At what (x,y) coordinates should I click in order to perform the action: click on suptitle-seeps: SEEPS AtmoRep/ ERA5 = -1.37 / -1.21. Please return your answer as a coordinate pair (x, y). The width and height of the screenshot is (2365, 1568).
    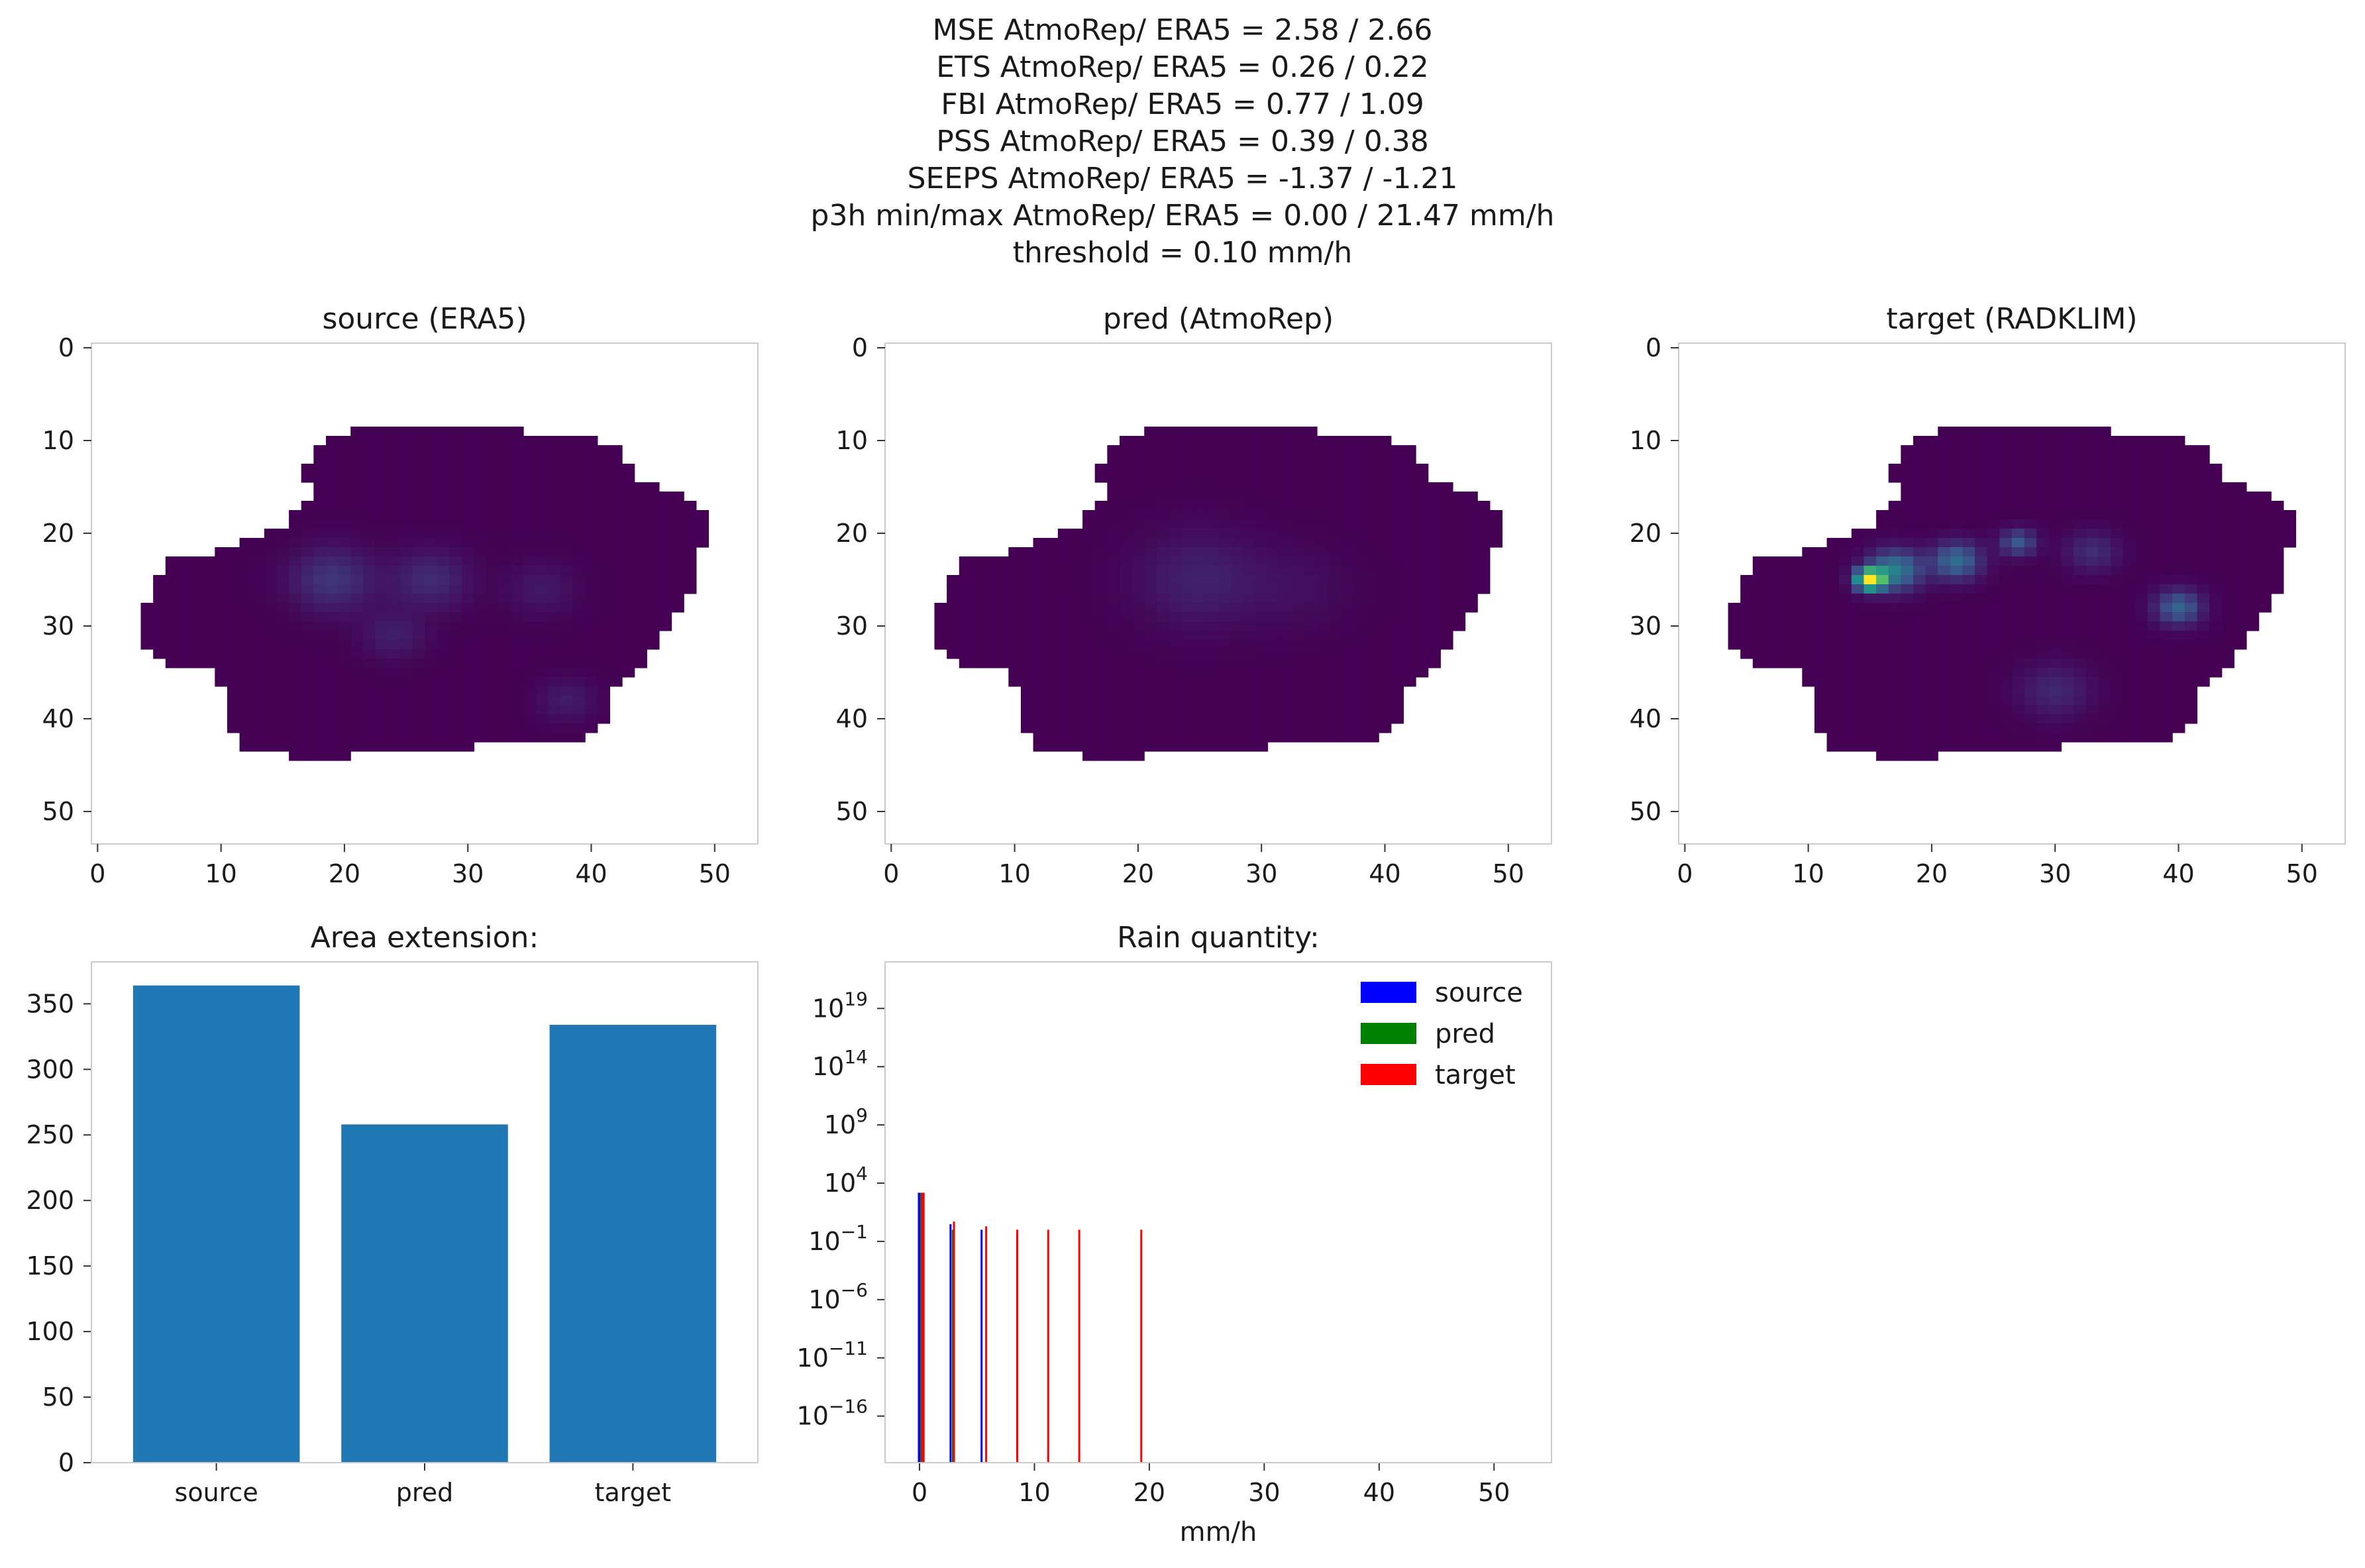
    Looking at the image, I should click on (1182, 178).